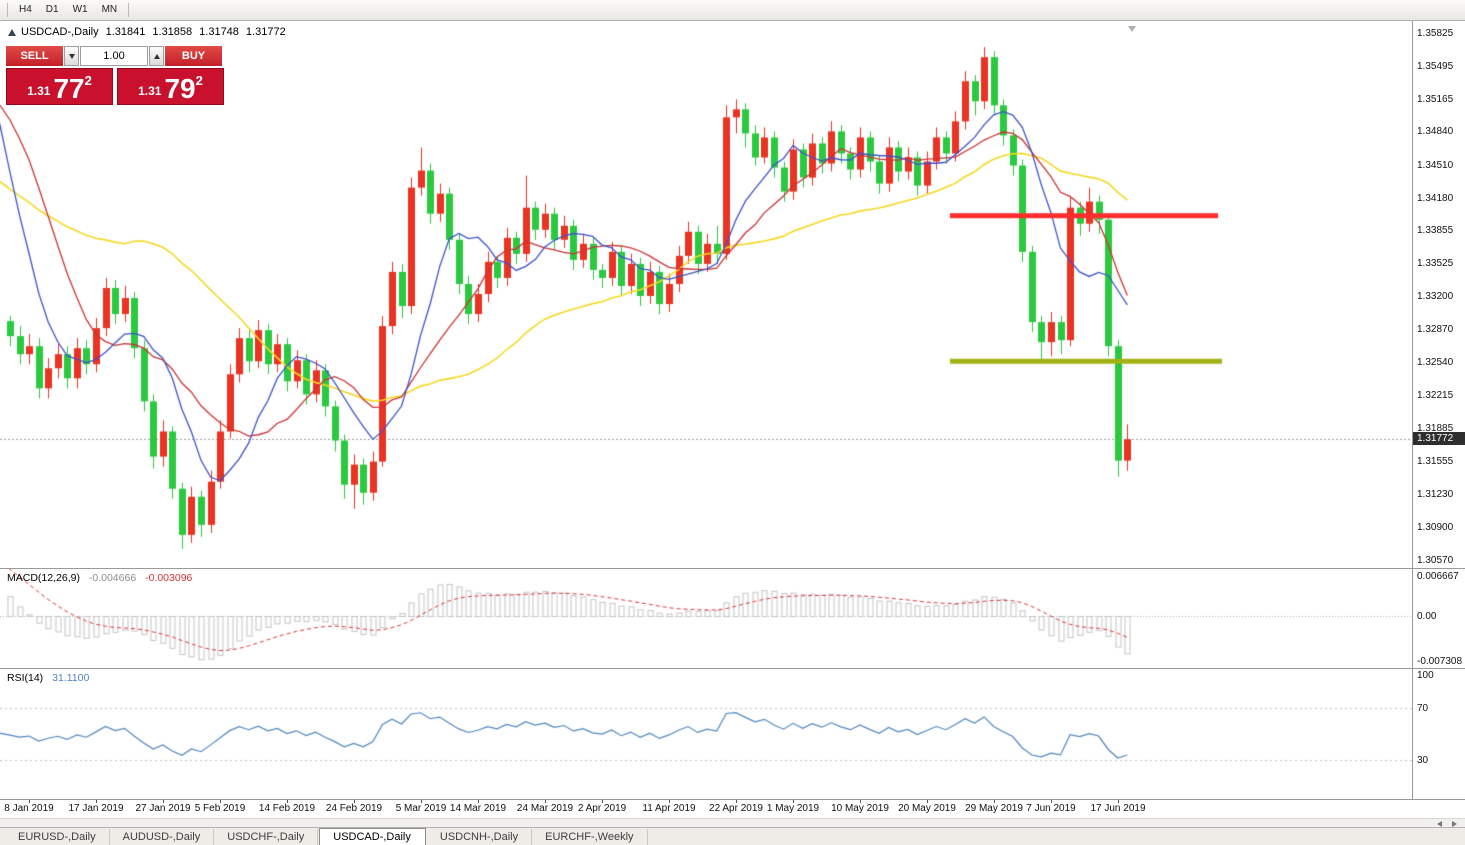 This screenshot has height=845, width=1465. Describe the element at coordinates (1435, 329) in the screenshot. I see `price-scale-label: 1.32870` at that location.